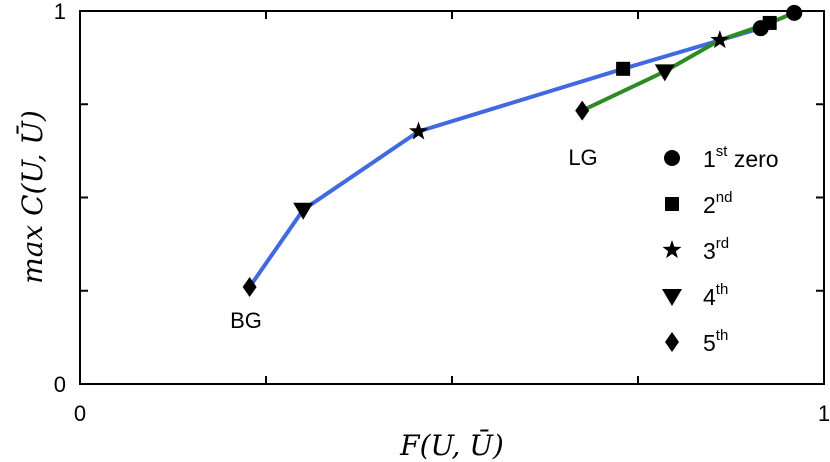 This screenshot has width=830, height=462. What do you see at coordinates (672, 204) in the screenshot?
I see `legend-marker-1-square` at bounding box center [672, 204].